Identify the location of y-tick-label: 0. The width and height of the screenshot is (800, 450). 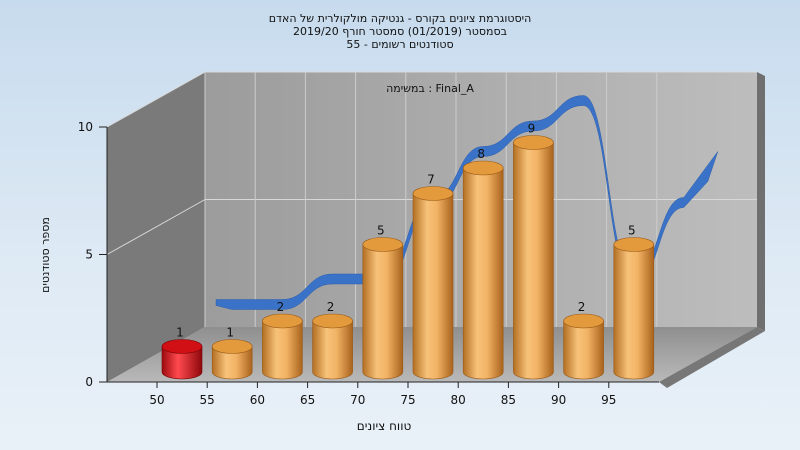
(89, 382).